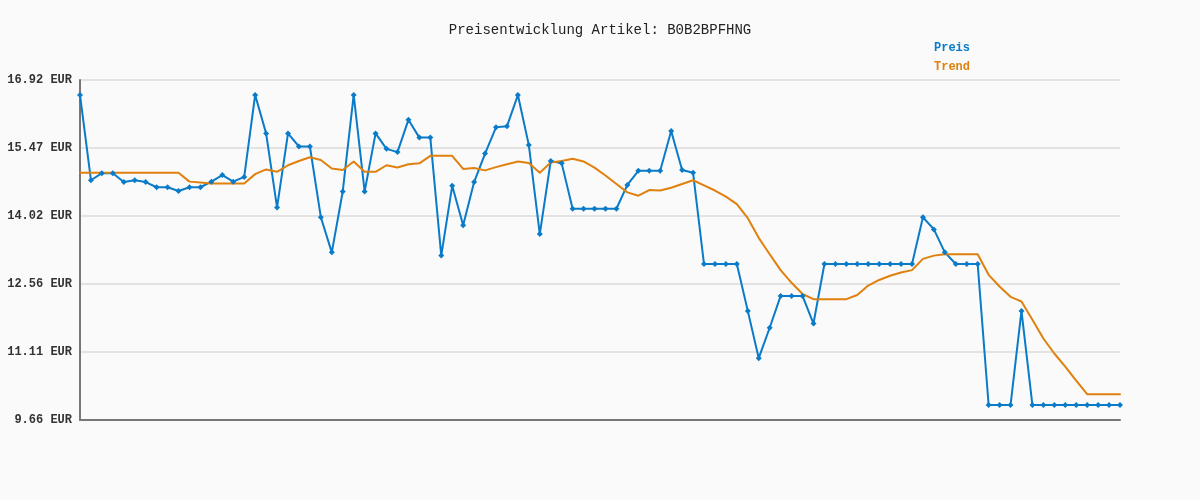  Describe the element at coordinates (952, 67) in the screenshot. I see `text: Trend` at that location.